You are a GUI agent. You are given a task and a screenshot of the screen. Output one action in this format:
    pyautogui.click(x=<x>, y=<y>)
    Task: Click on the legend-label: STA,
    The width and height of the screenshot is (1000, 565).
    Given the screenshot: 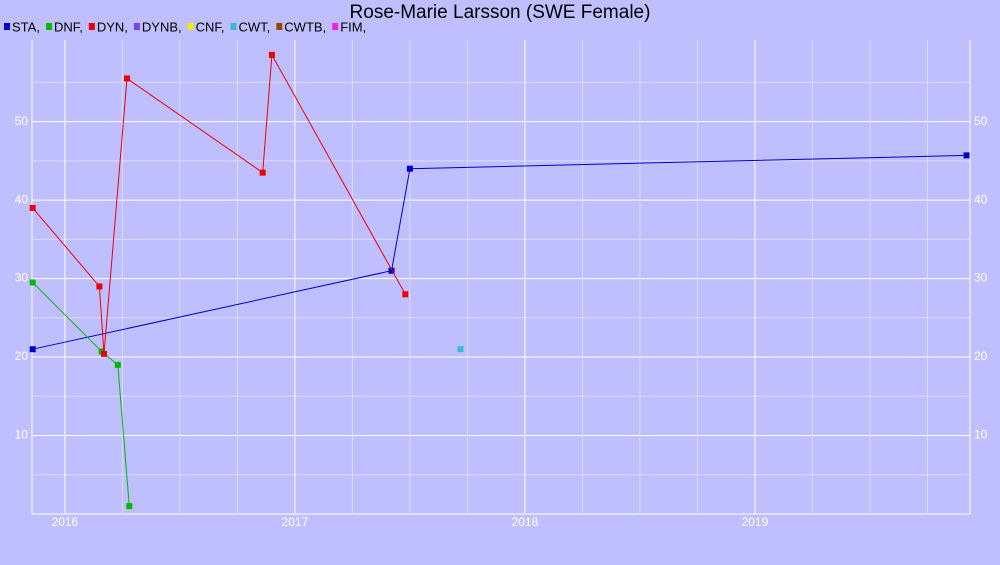 What is the action you would take?
    pyautogui.click(x=26, y=26)
    